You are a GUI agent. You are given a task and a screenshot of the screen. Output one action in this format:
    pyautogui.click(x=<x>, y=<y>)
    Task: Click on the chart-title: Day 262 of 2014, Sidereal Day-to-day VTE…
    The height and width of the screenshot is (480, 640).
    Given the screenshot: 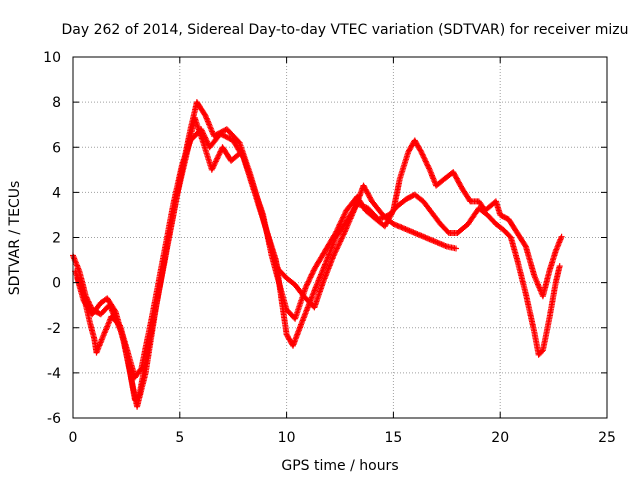 What is the action you would take?
    pyautogui.click(x=345, y=30)
    